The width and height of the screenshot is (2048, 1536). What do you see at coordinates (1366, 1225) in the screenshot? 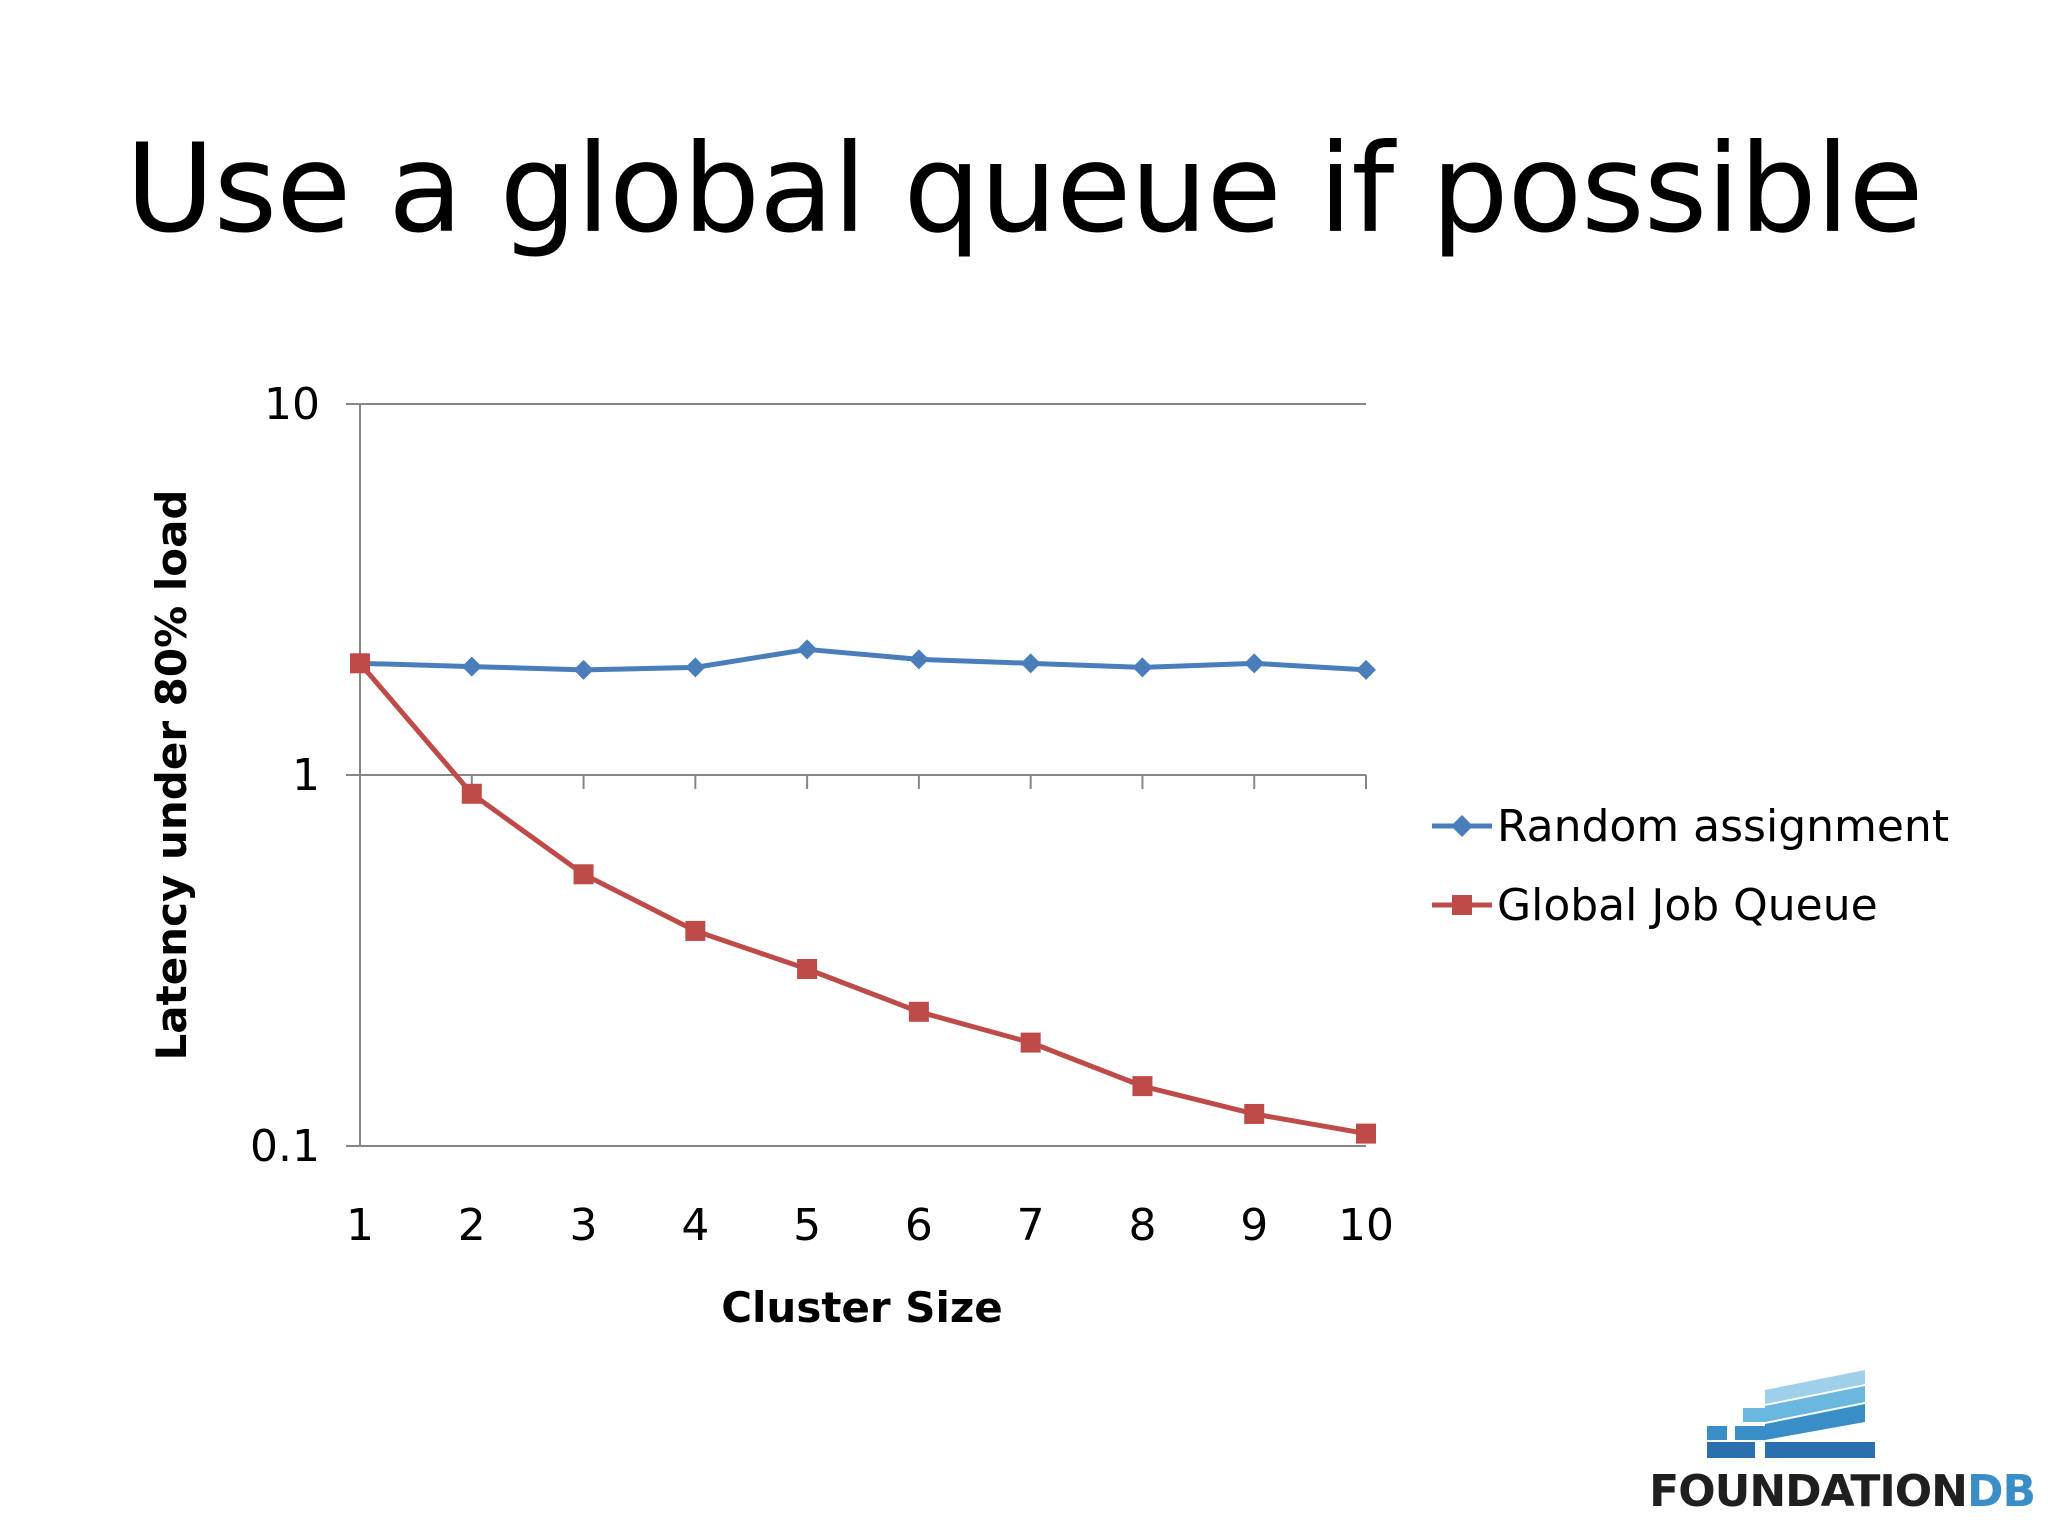
I see `x-tick-label: 10` at bounding box center [1366, 1225].